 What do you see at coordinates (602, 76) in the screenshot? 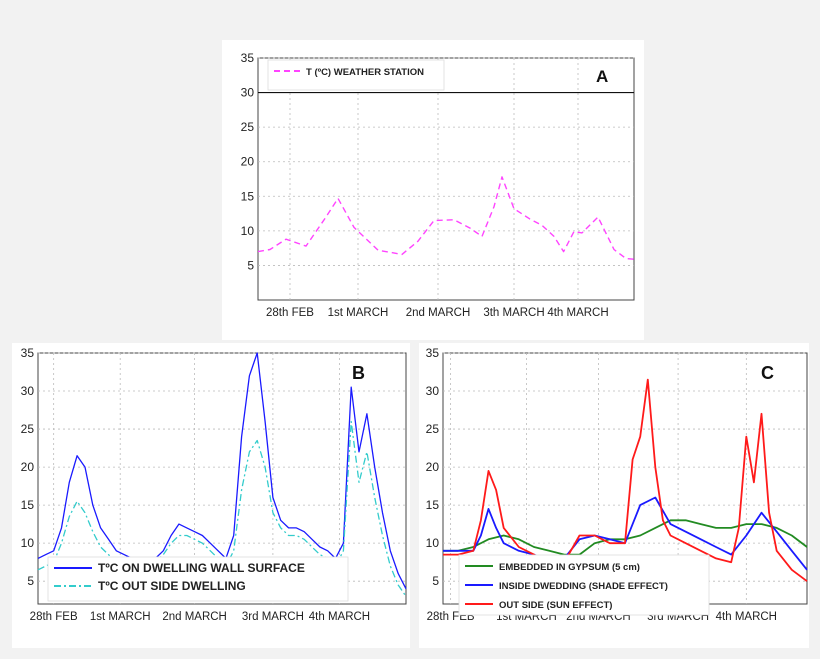
I see `panel-label: A` at bounding box center [602, 76].